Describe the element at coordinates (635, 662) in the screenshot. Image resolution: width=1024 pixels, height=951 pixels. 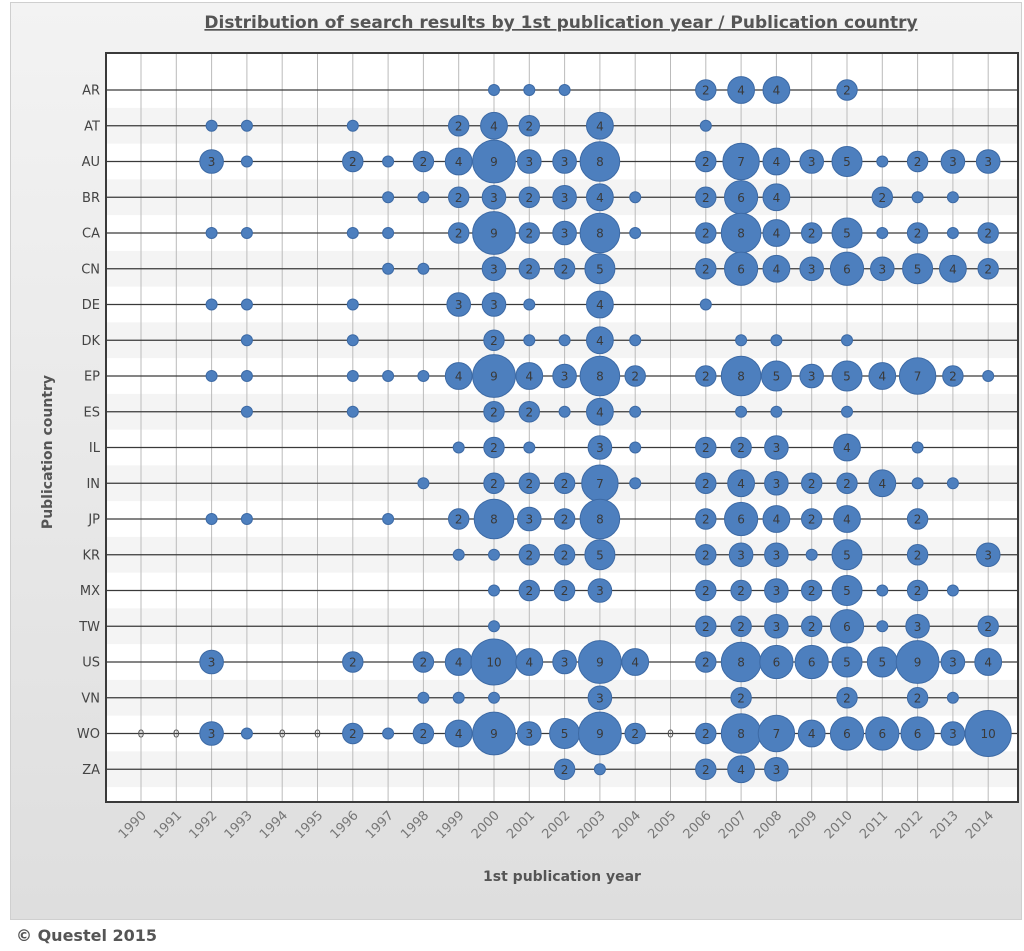
I see `bubble-US-2004` at that location.